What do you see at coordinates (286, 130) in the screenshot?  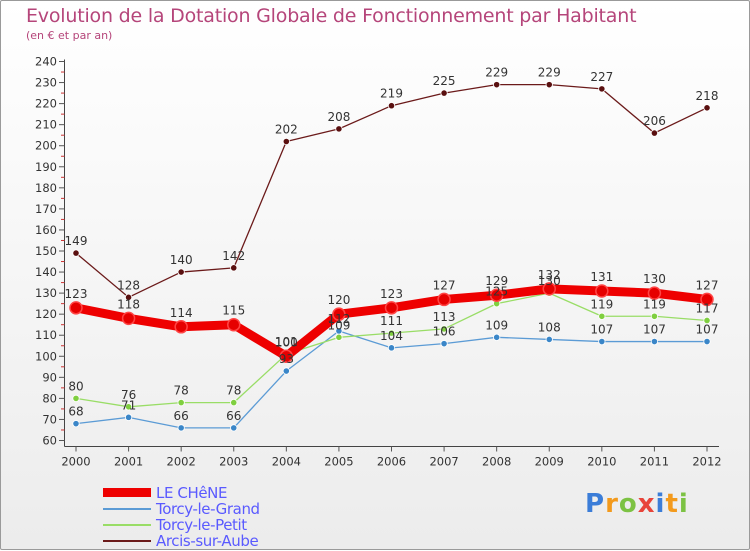 I see `data-label: 202` at bounding box center [286, 130].